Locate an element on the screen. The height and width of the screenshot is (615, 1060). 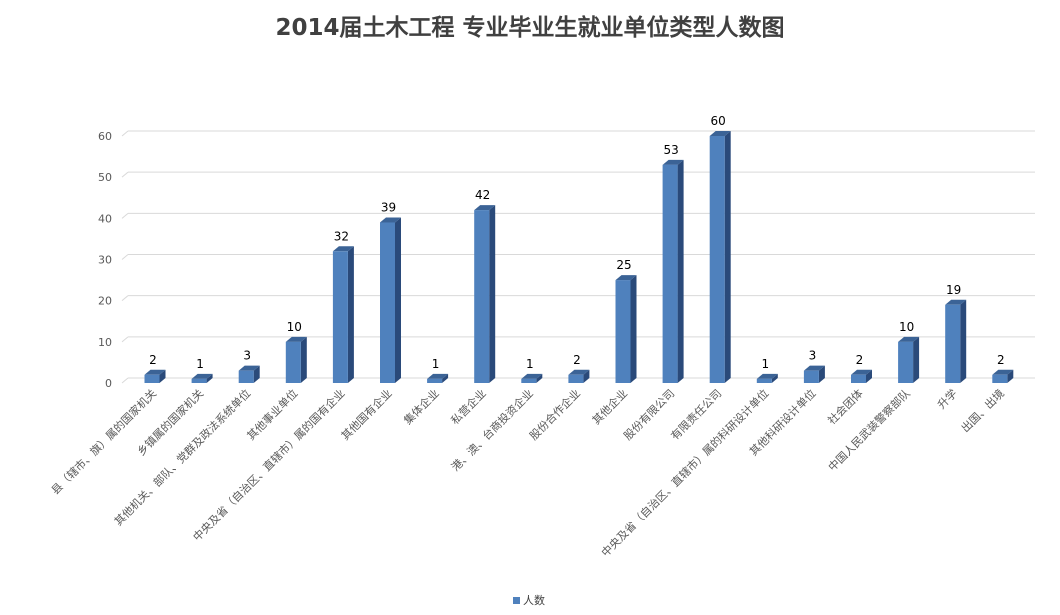
data-label: 10 is located at coordinates (906, 327).